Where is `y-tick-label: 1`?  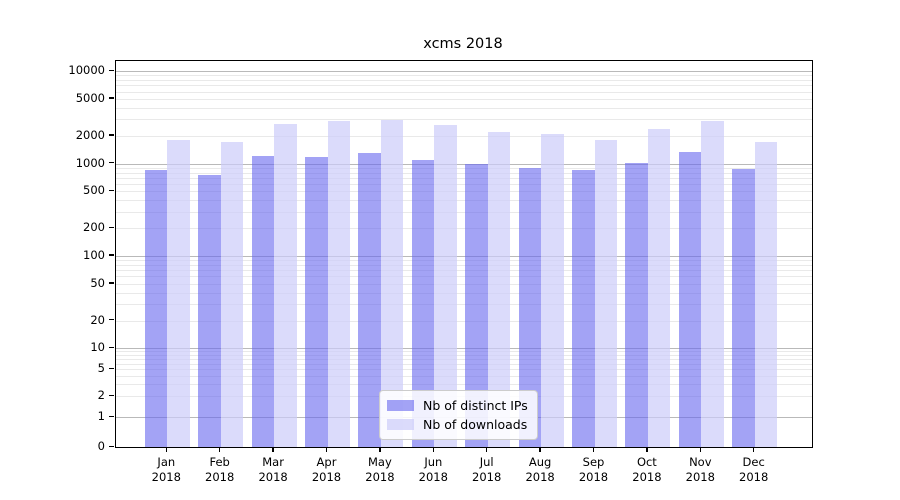 y-tick-label: 1 is located at coordinates (101, 416).